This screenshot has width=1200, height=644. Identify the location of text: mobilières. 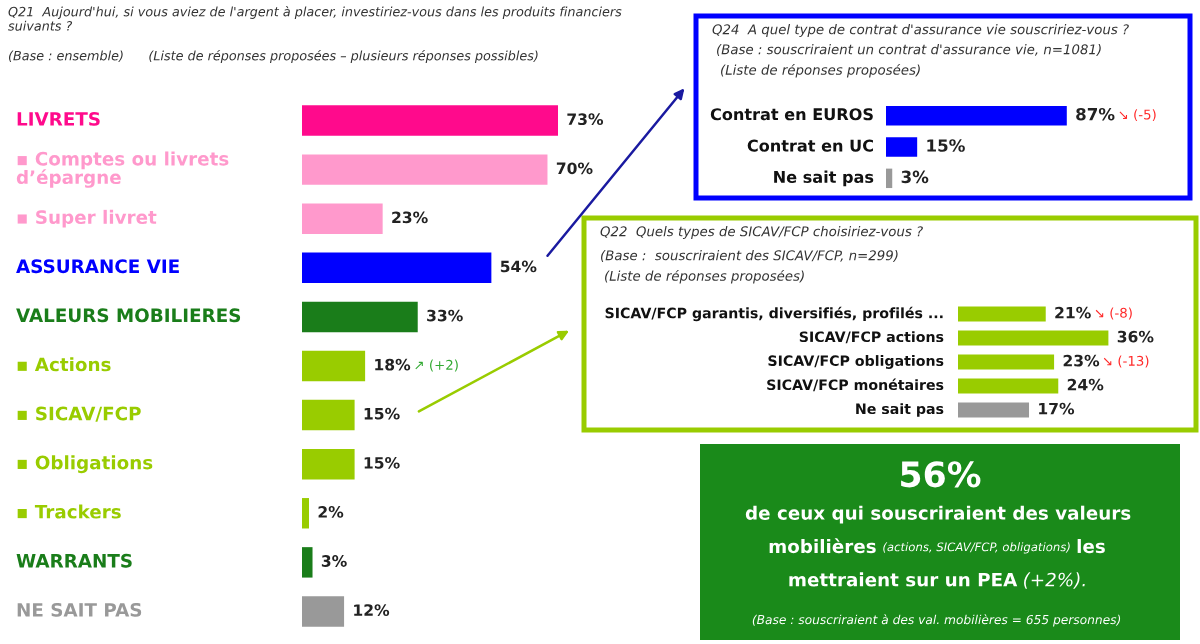
(822, 546).